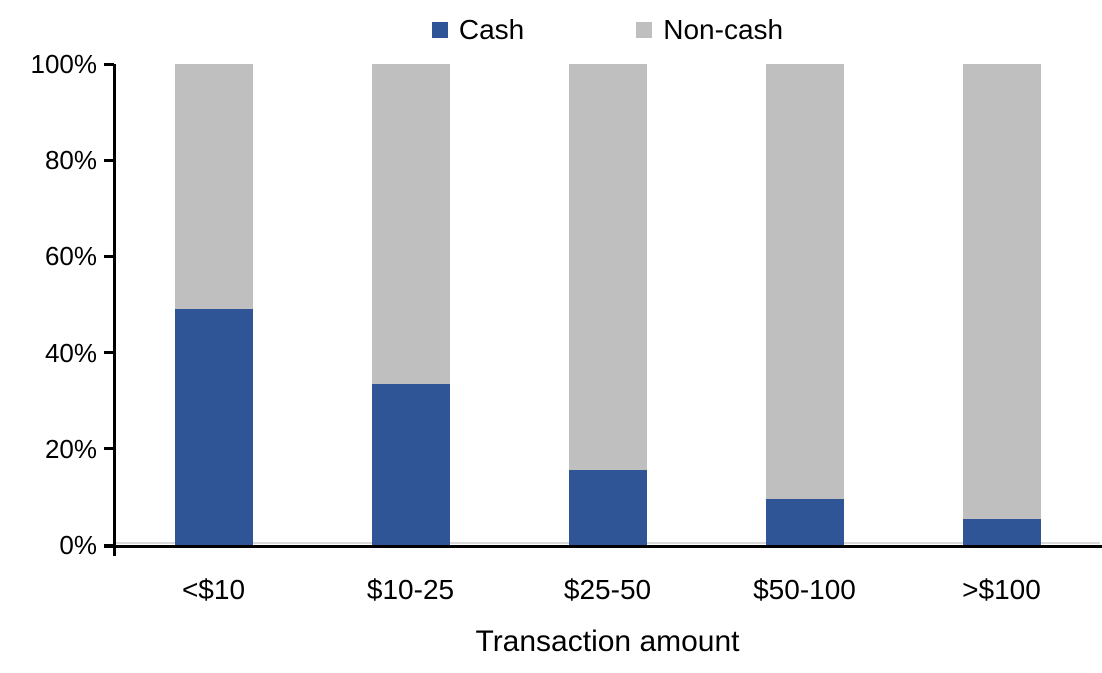 This screenshot has height=673, width=1102. Describe the element at coordinates (114, 310) in the screenshot. I see `y-axis-line` at that location.